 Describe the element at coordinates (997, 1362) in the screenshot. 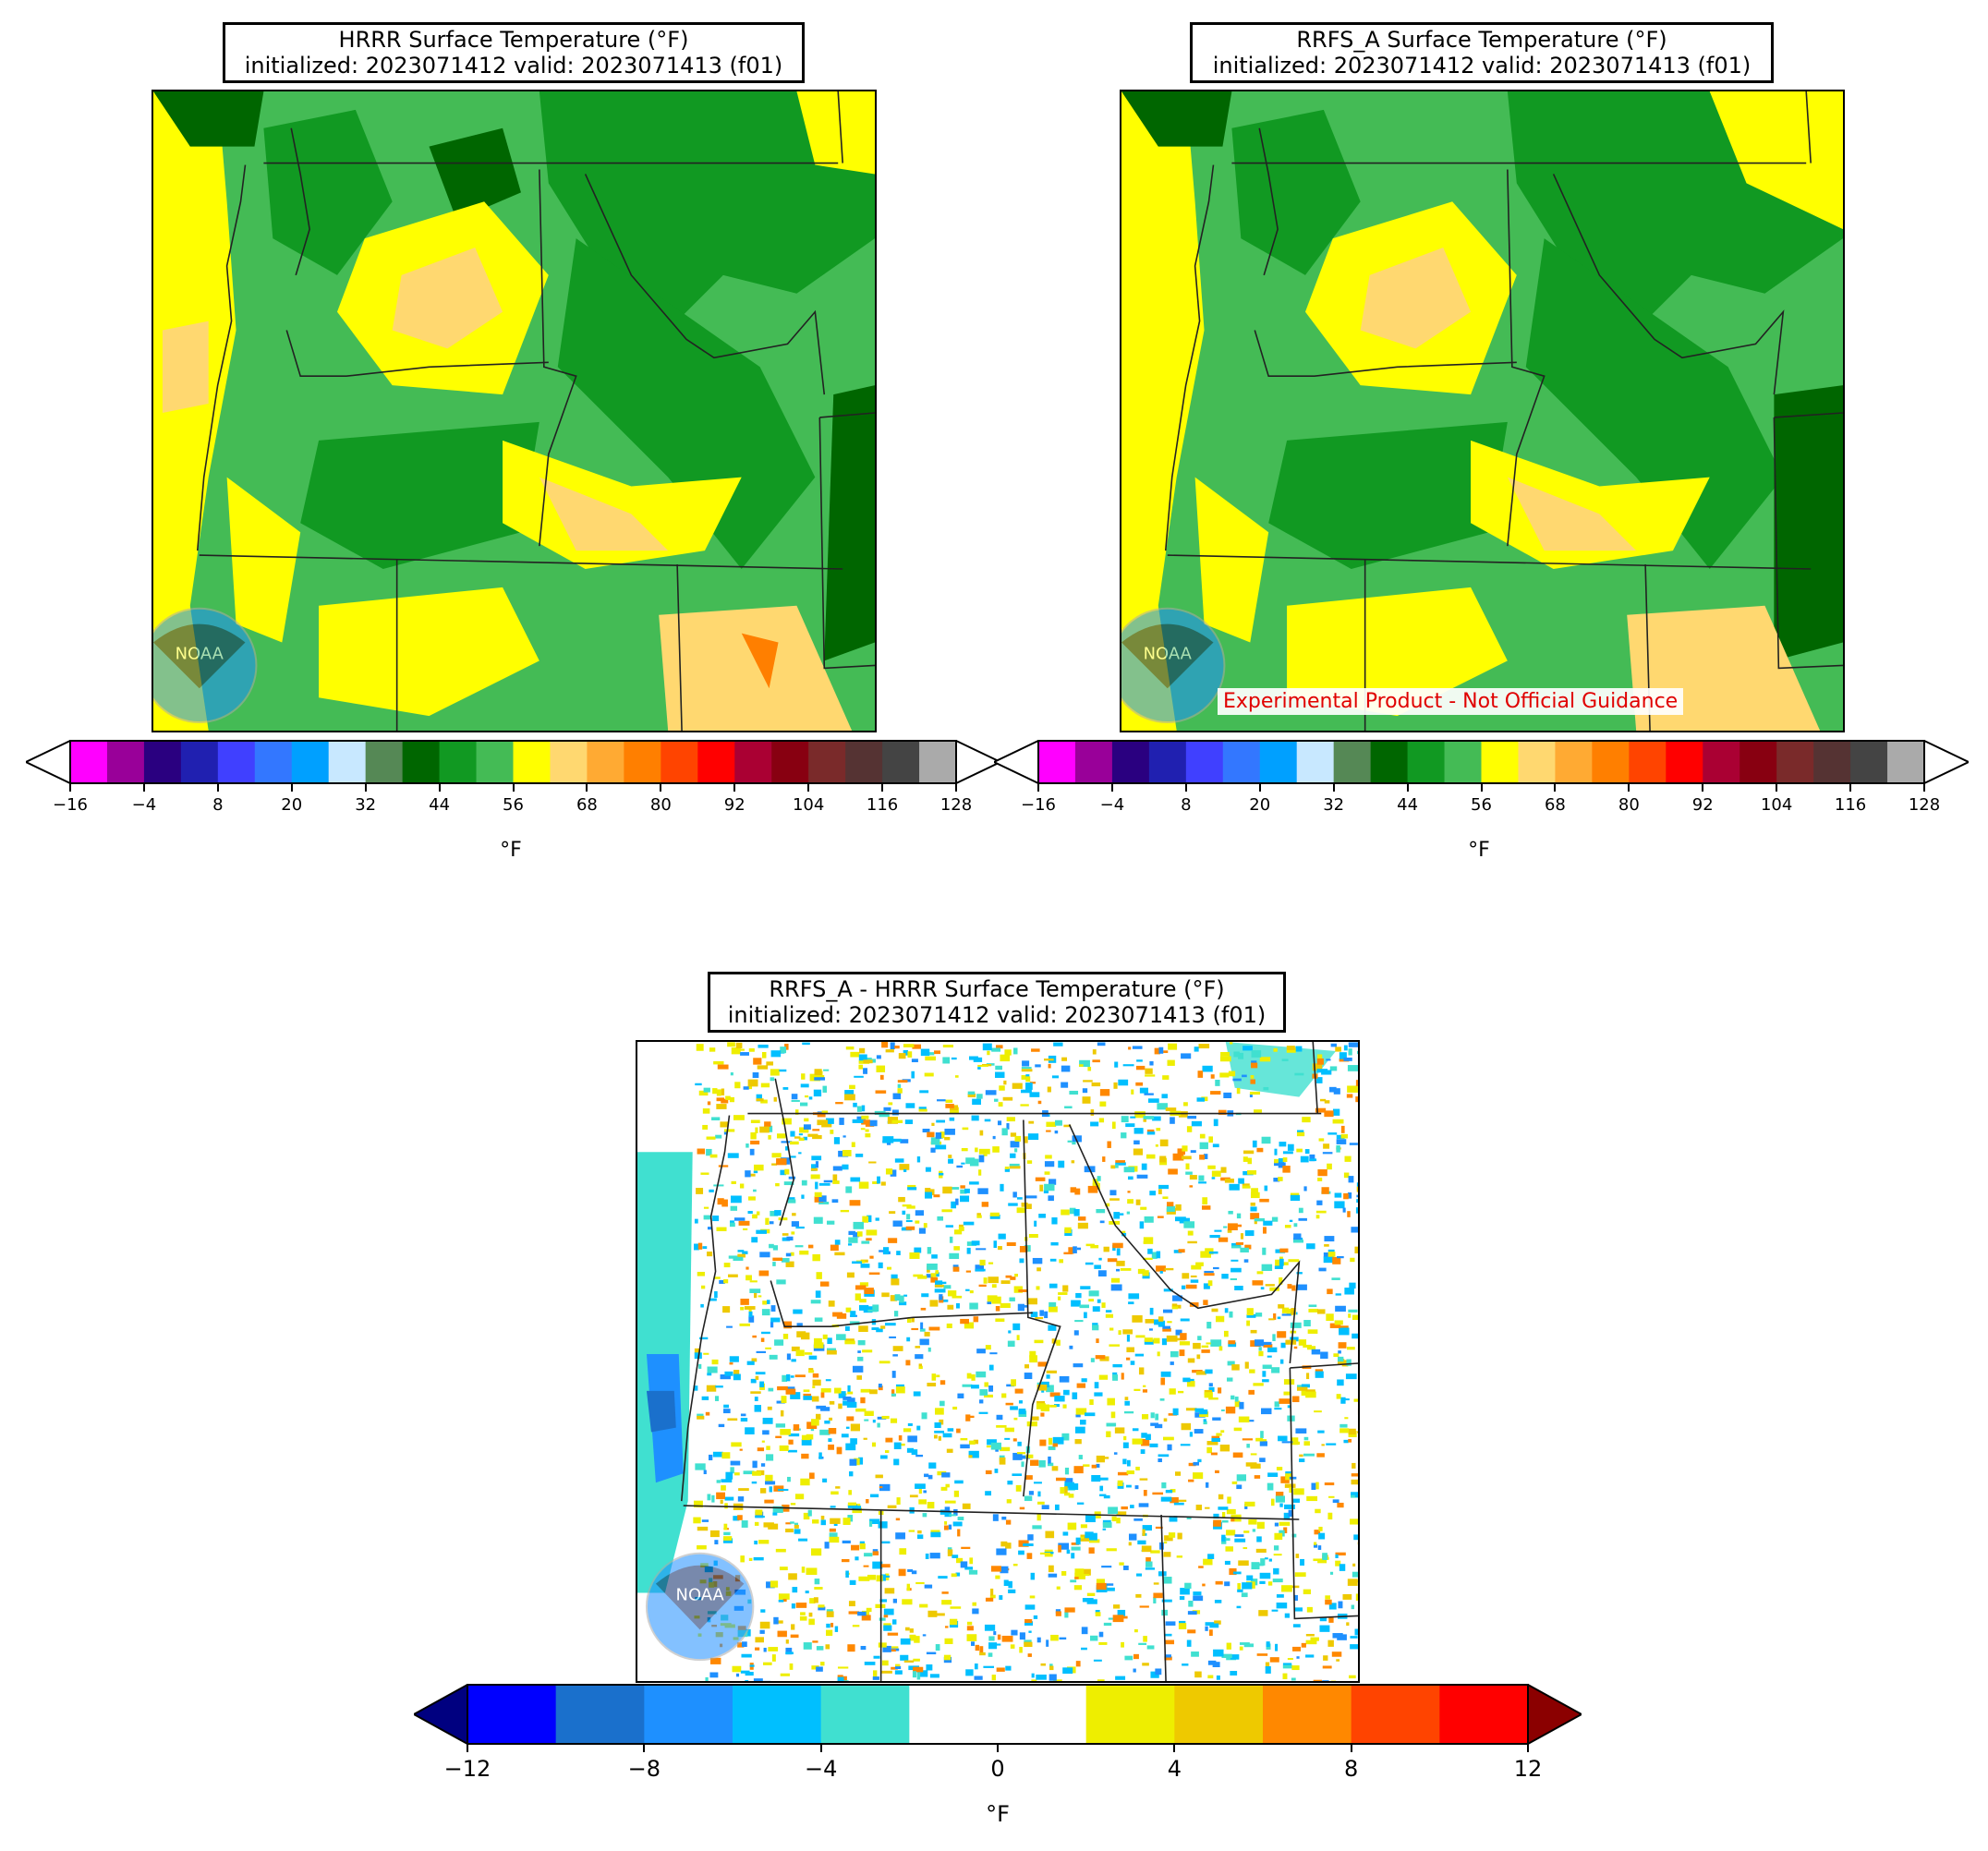

I see `diff-map-canvas: NOAA` at that location.